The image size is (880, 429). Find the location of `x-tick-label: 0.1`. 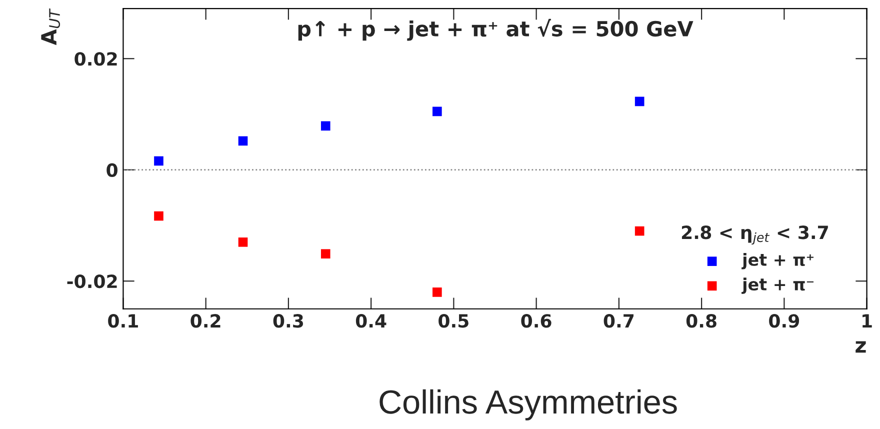

x-tick-label: 0.1 is located at coordinates (123, 321).